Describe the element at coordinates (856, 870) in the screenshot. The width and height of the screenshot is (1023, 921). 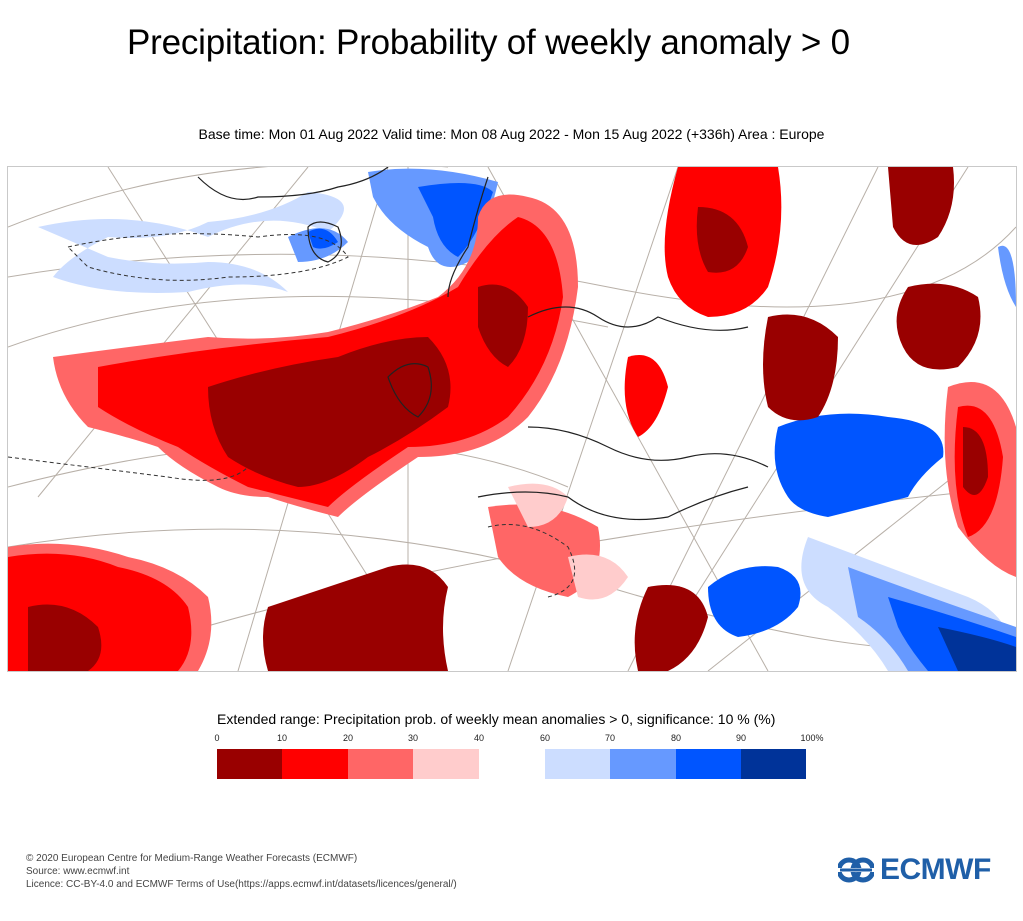
I see `ecmwf-logo-icon` at that location.